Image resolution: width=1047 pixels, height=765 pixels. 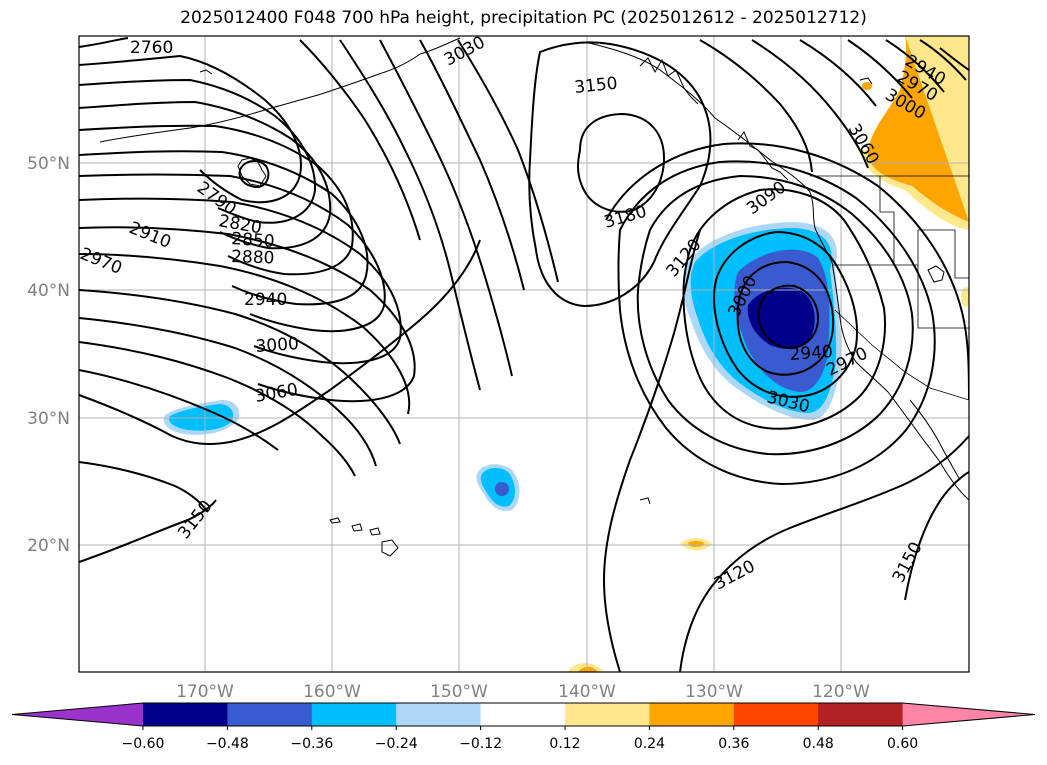 I want to click on colorbar-tick-label: −0.60, so click(x=143, y=744).